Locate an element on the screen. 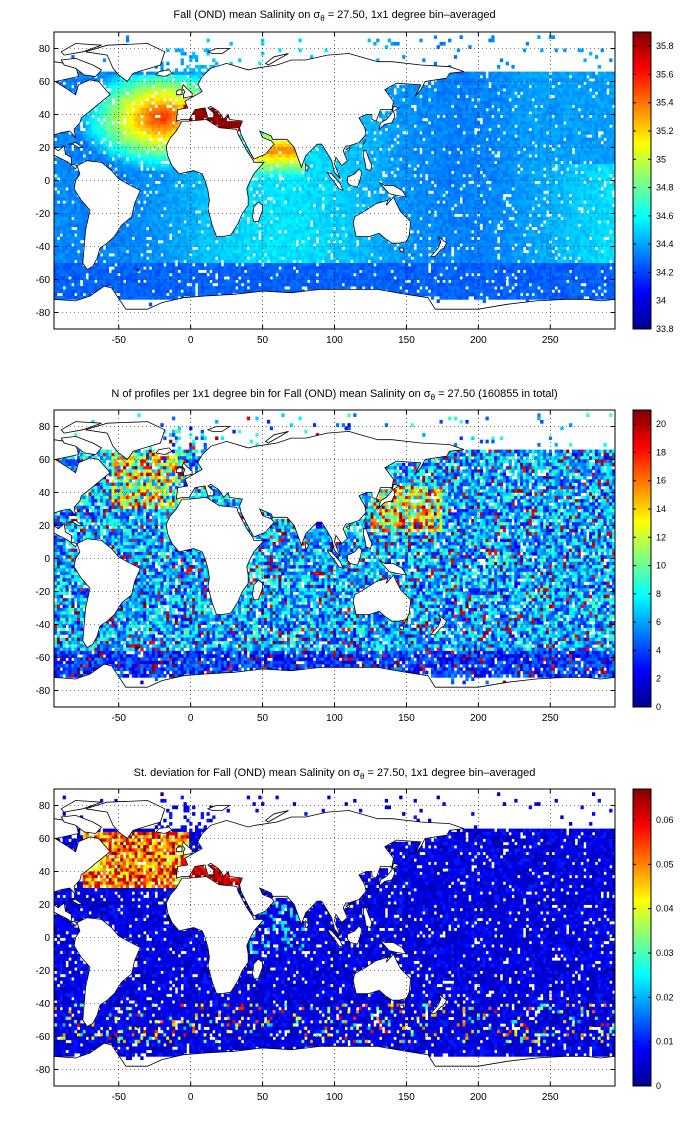  colorbar-tick-label: 34.2 is located at coordinates (665, 272).